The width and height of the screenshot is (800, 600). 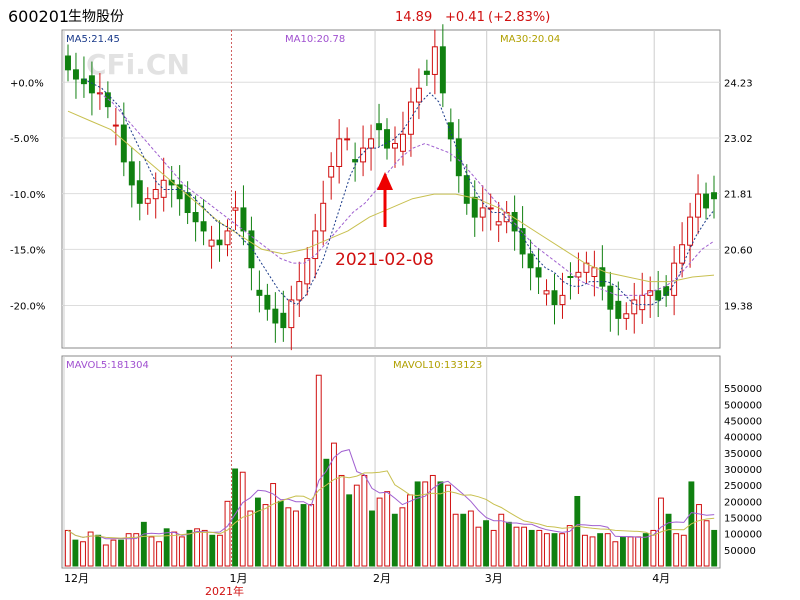 I want to click on ma5-label: MA5:21.45, so click(x=93, y=39).